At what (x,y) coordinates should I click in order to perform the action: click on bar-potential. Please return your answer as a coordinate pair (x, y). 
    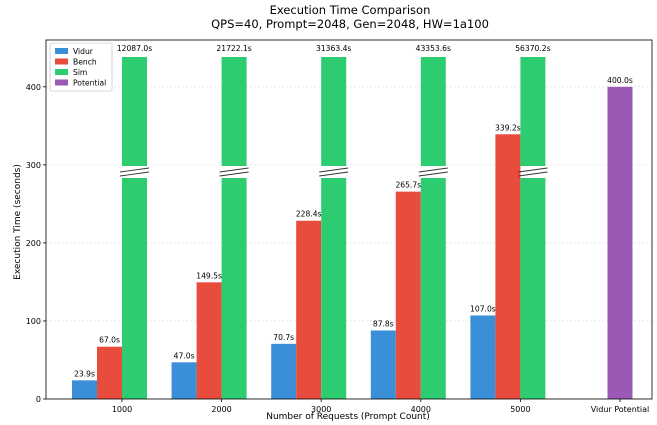
    Looking at the image, I should click on (620, 243).